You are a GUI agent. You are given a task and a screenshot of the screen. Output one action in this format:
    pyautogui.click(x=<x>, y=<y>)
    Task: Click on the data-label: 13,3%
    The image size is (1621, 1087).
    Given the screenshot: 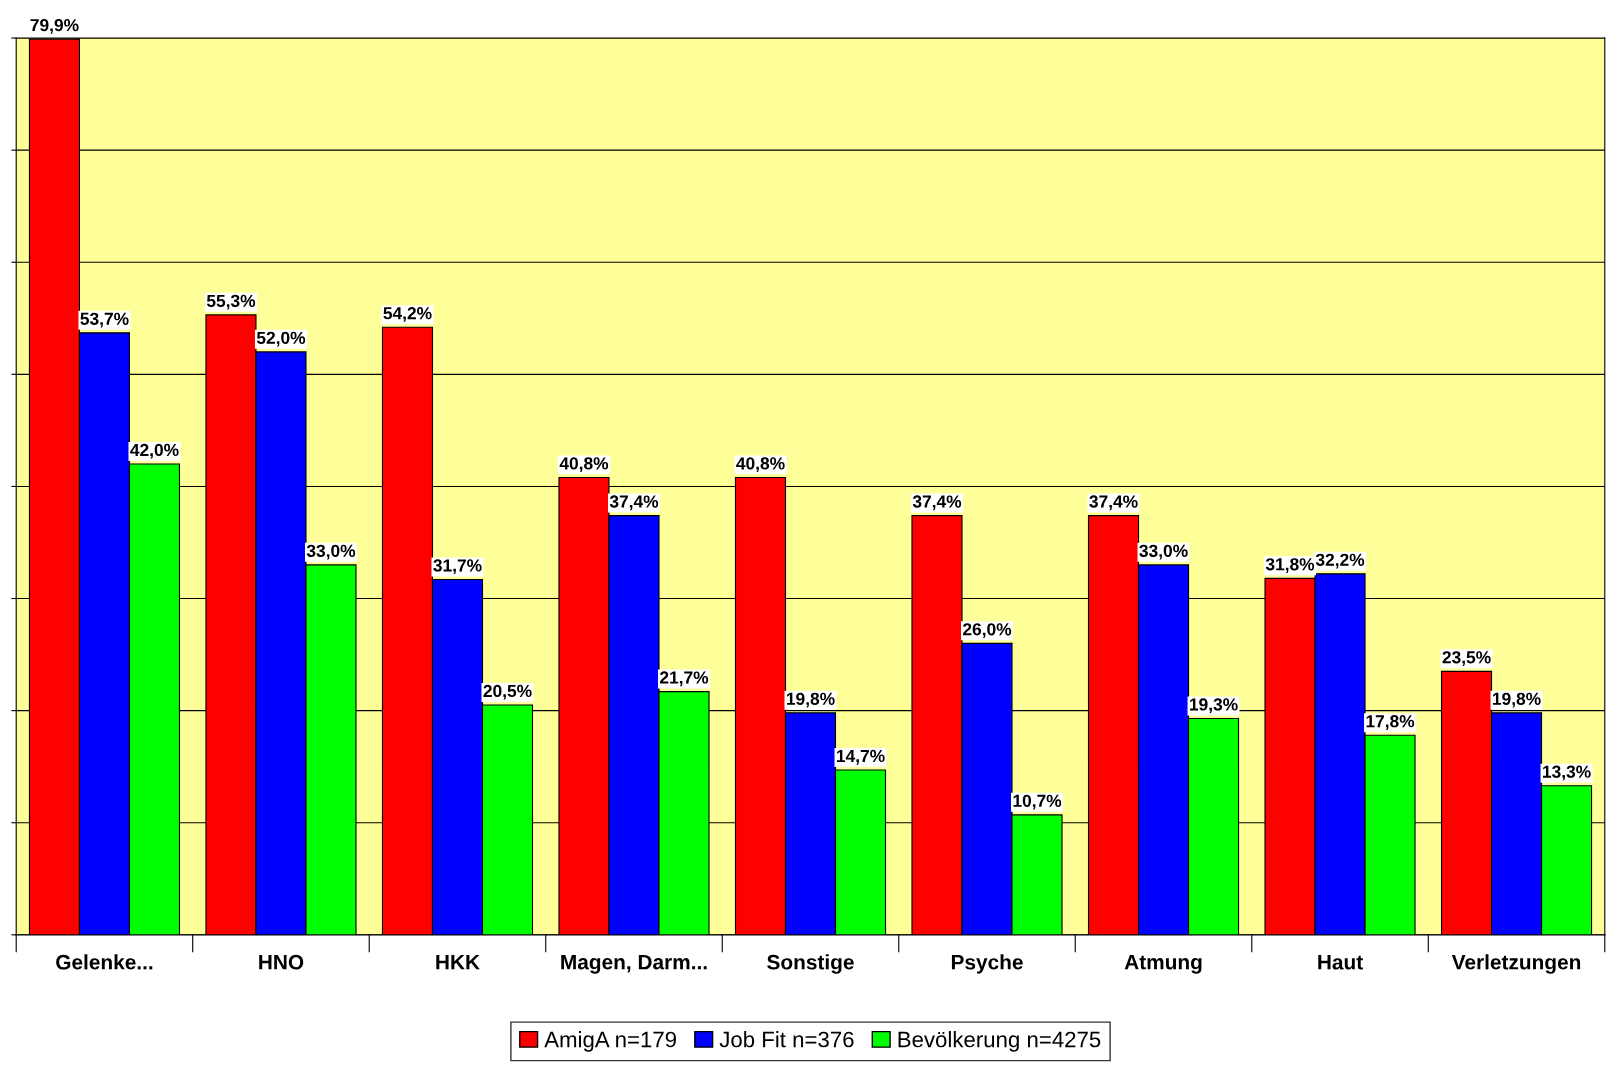 What is the action you would take?
    pyautogui.click(x=1567, y=773)
    